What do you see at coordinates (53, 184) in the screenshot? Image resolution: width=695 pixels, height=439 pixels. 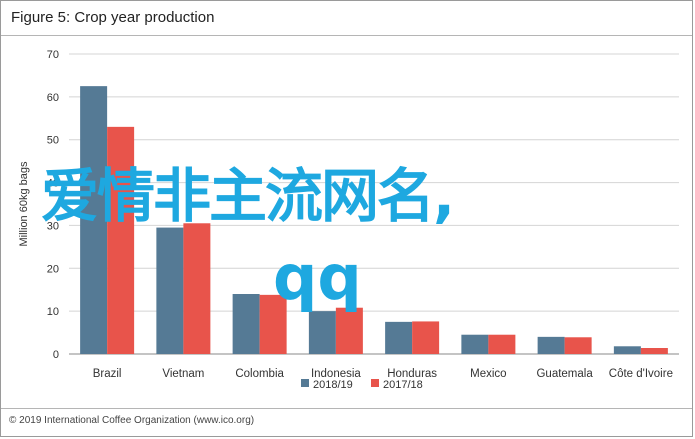 I see `y-tick-label: 40` at bounding box center [53, 184].